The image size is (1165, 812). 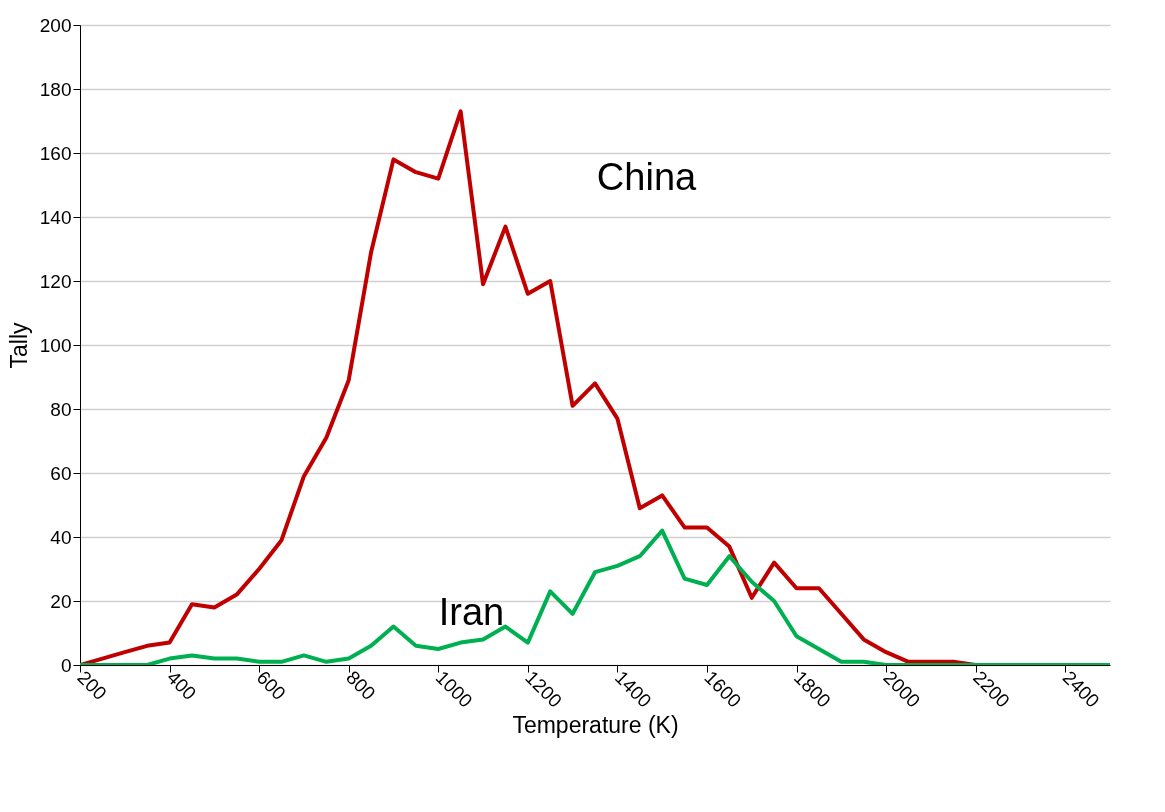 I want to click on x-tick-label: 800, so click(x=361, y=685).